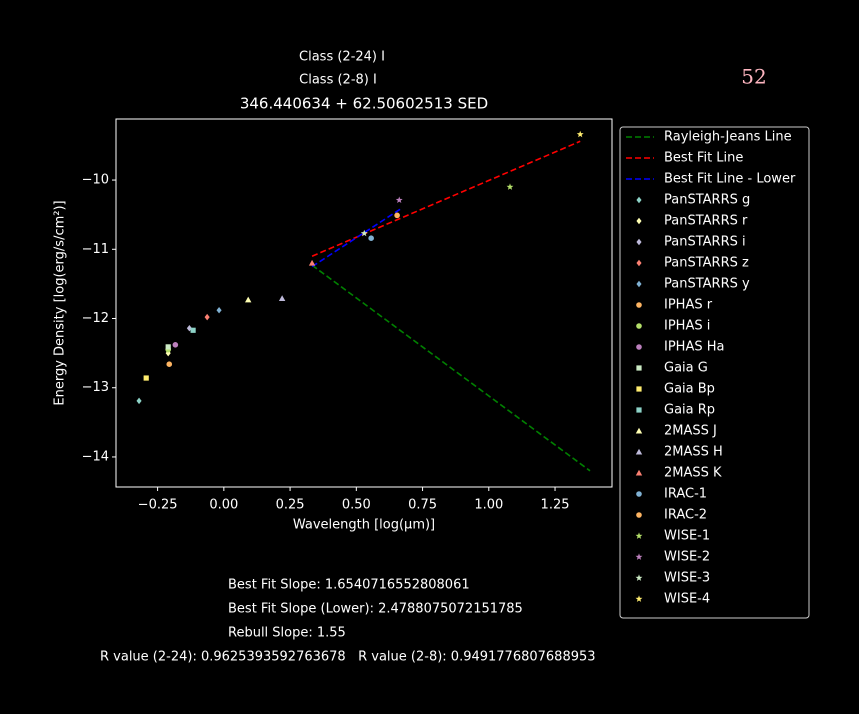  What do you see at coordinates (158, 505) in the screenshot?
I see `x-tick-label: −0.25` at bounding box center [158, 505].